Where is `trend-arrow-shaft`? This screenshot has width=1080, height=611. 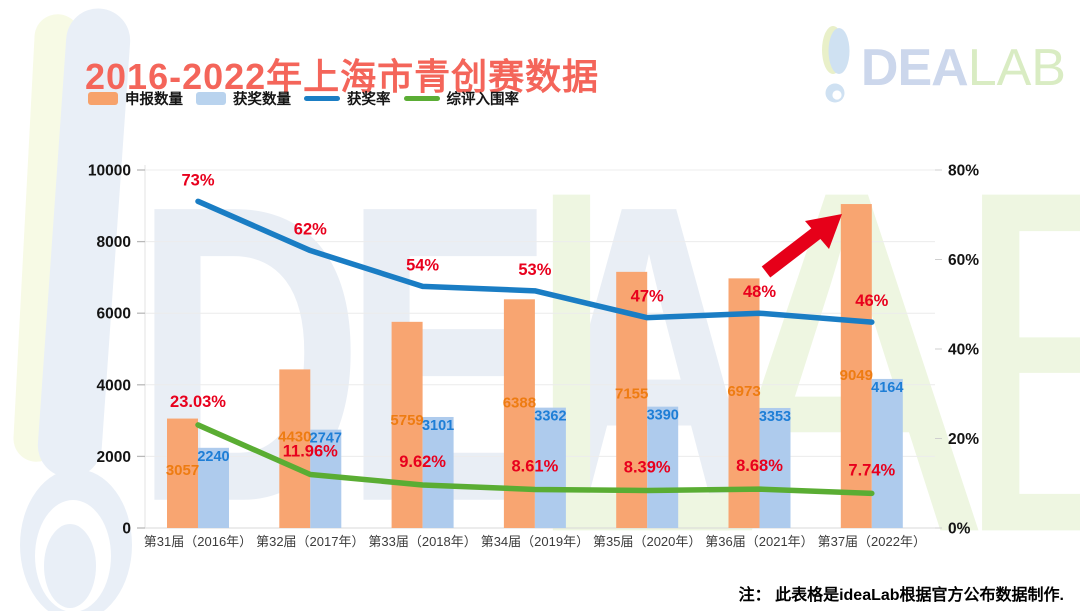 trend-arrow-shaft is located at coordinates (792, 252).